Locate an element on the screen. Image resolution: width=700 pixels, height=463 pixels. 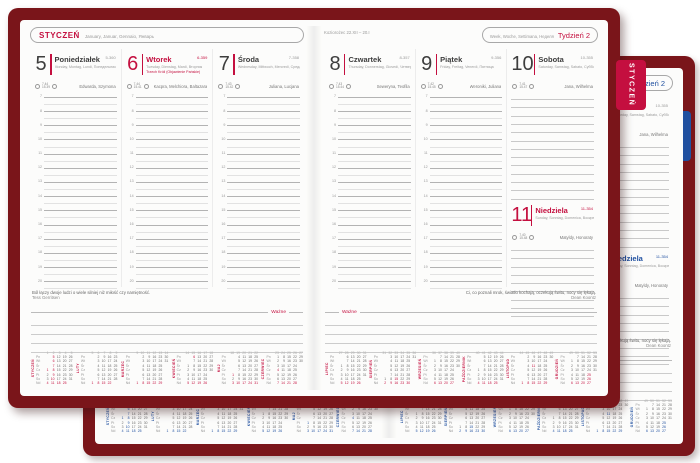
mini-cal-row: Pt 4 11 18 25 is located at coordinates (438, 374).